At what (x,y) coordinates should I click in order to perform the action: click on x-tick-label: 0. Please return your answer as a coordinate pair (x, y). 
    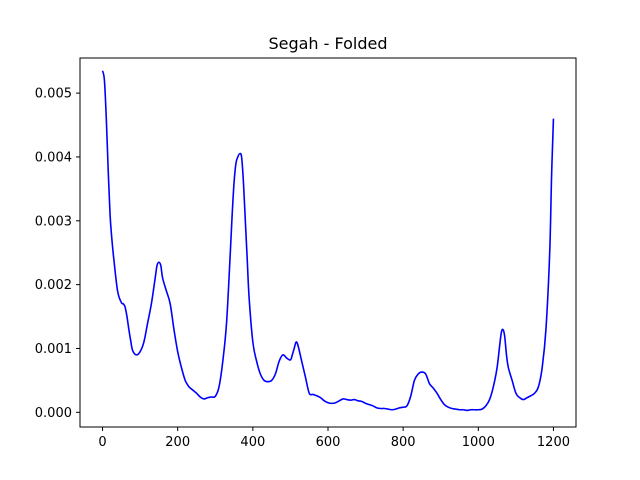
    Looking at the image, I should click on (102, 442).